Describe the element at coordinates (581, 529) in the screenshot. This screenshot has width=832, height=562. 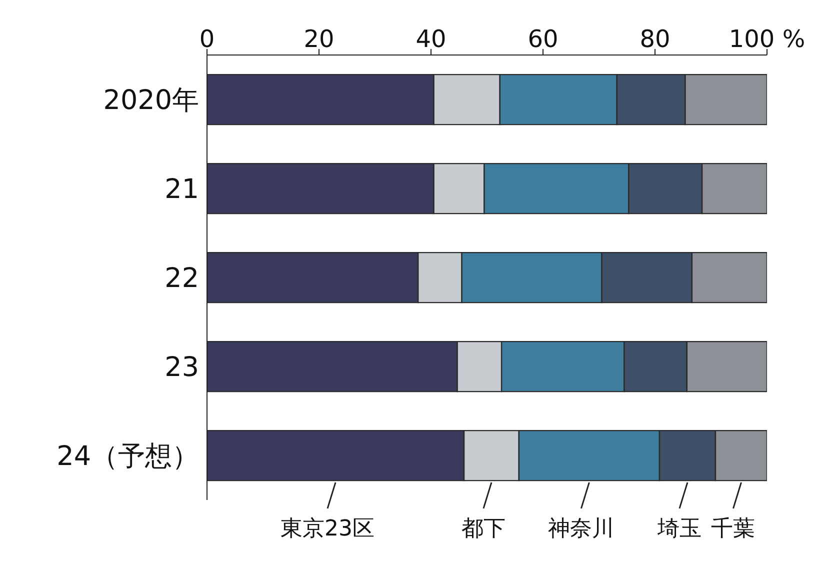
I see `legend-label: 神奈川` at that location.